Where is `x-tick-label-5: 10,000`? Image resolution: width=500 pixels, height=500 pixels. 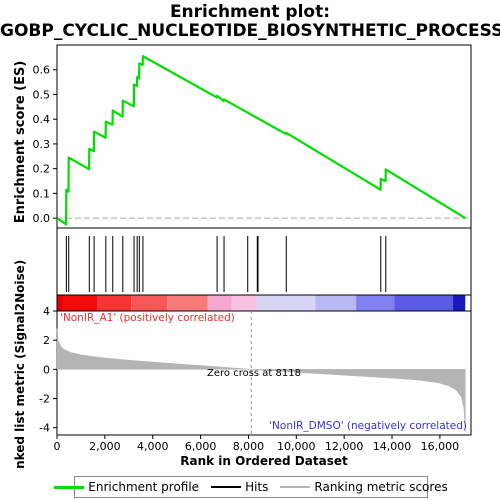
x-tick-label-5: 10,000 is located at coordinates (296, 446).